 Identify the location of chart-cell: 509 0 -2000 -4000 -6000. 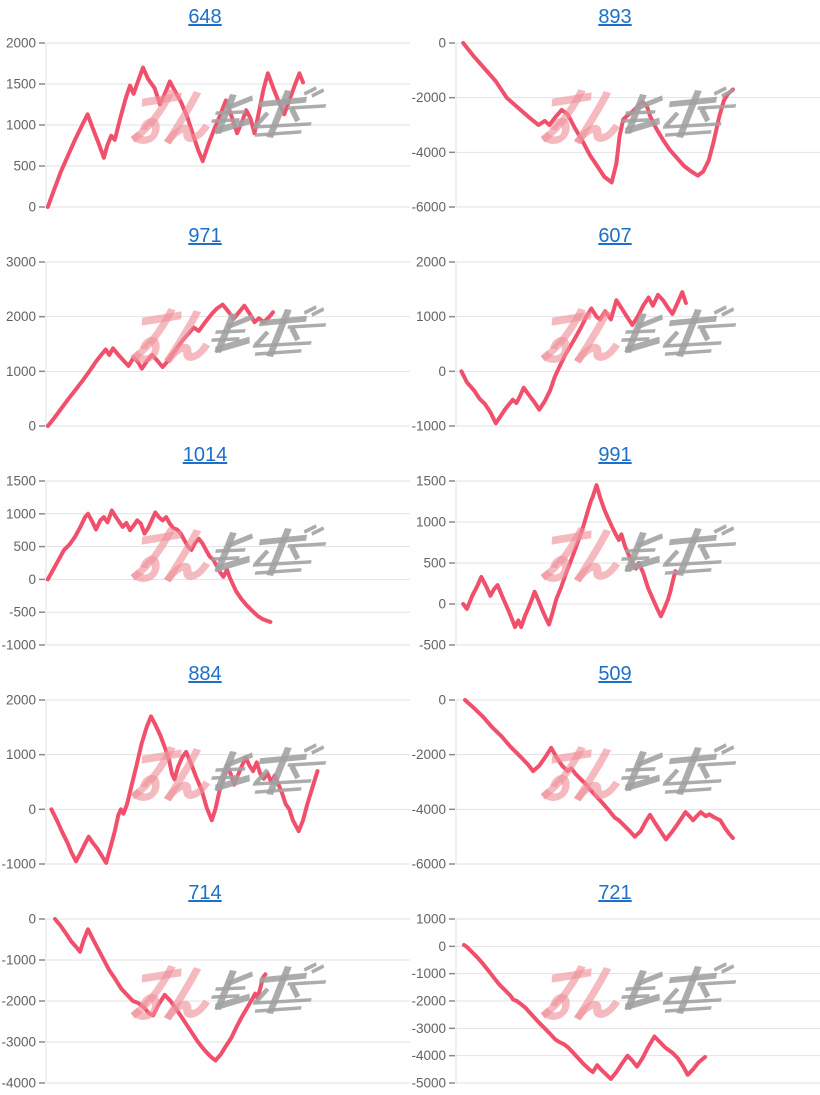
(615, 766).